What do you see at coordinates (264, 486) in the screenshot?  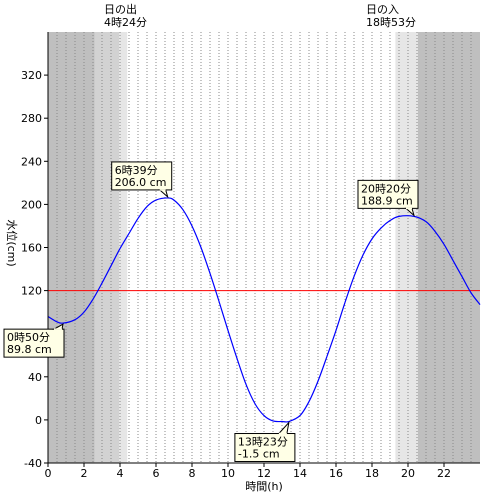 I see `x-axis-title: 時間(h)` at bounding box center [264, 486].